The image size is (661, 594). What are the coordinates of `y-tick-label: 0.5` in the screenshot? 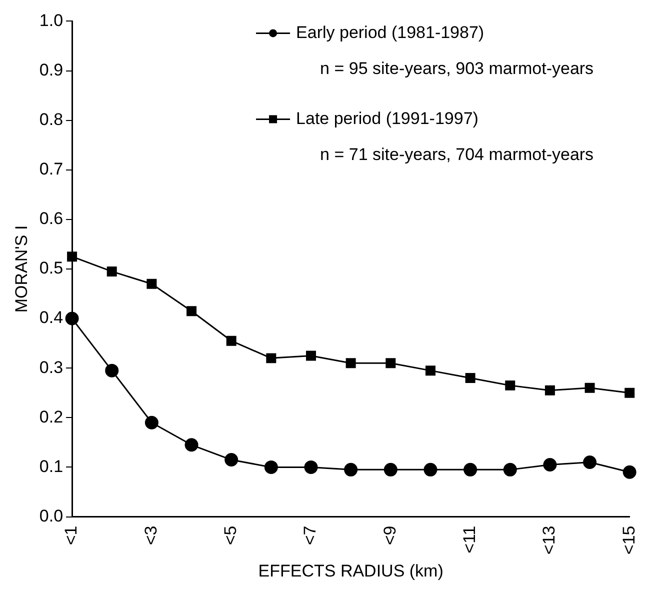 It's located at (51, 268).